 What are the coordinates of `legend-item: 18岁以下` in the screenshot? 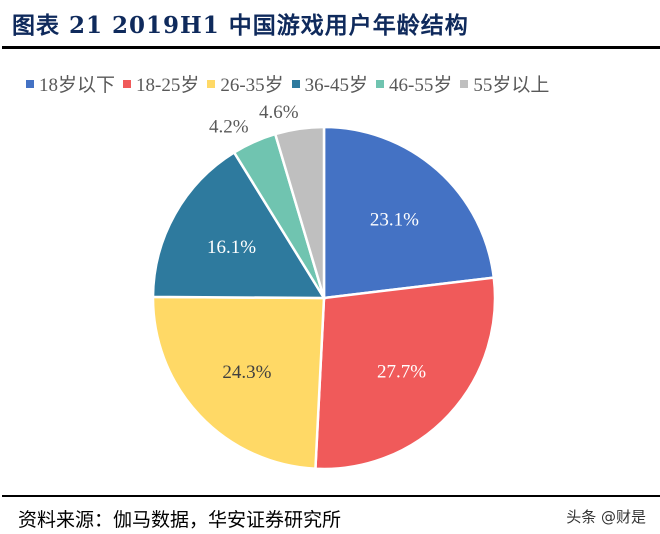 It's located at (70, 83).